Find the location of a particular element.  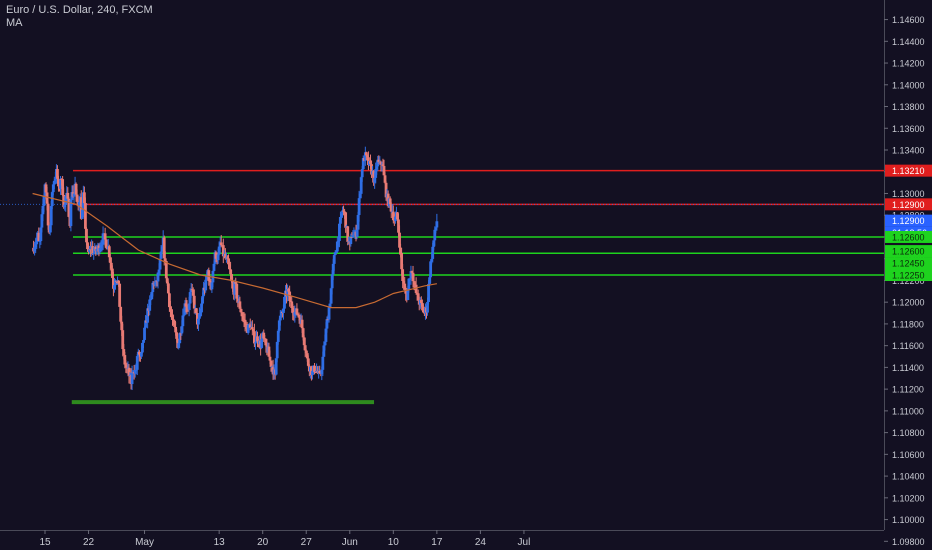

y-tick-label-21: 1.10400 is located at coordinates (908, 477).